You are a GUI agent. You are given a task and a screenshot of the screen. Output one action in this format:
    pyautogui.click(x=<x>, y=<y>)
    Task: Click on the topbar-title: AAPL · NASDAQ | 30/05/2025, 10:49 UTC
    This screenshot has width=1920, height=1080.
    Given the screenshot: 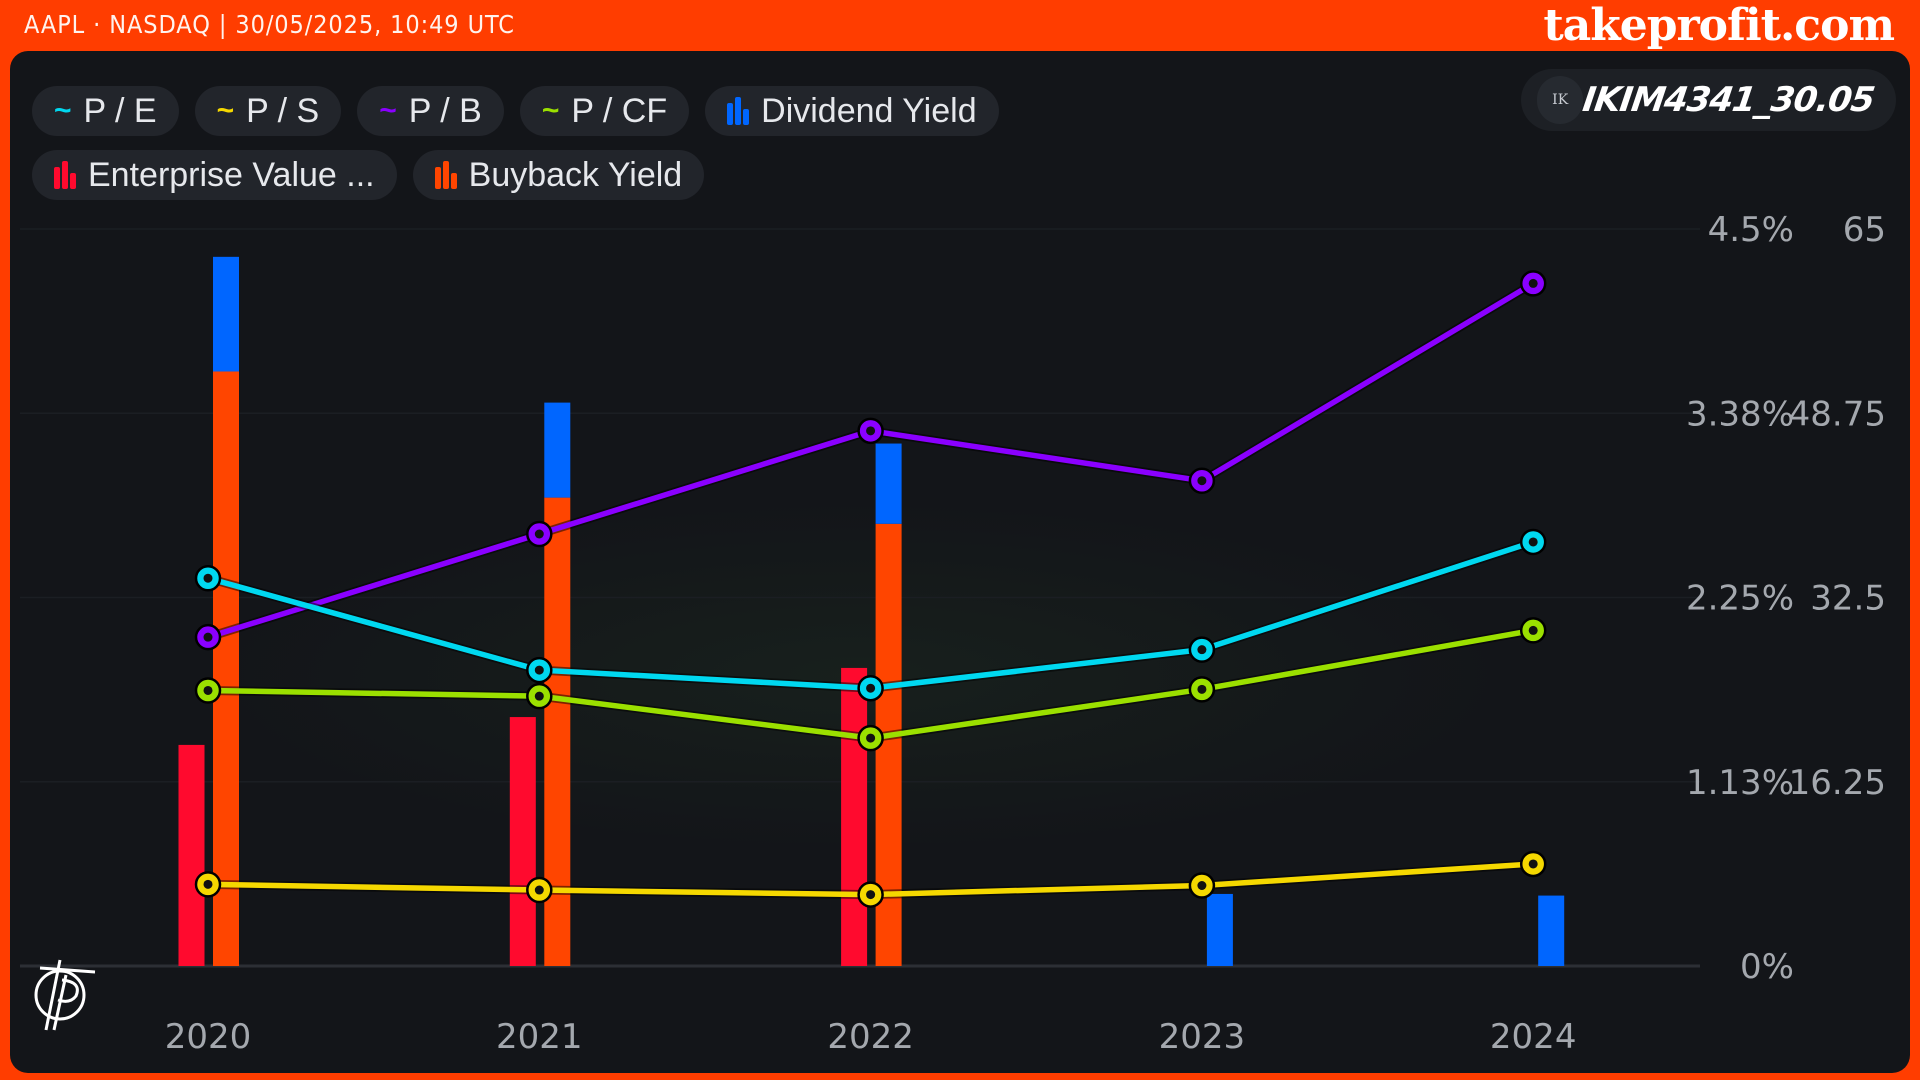 What is the action you would take?
    pyautogui.click(x=269, y=24)
    